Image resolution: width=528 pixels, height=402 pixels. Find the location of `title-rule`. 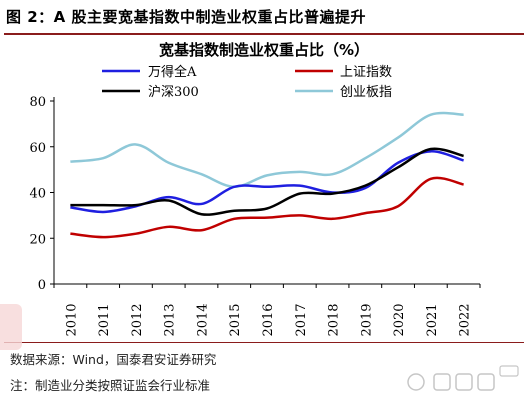

title-rule is located at coordinates (264, 34).